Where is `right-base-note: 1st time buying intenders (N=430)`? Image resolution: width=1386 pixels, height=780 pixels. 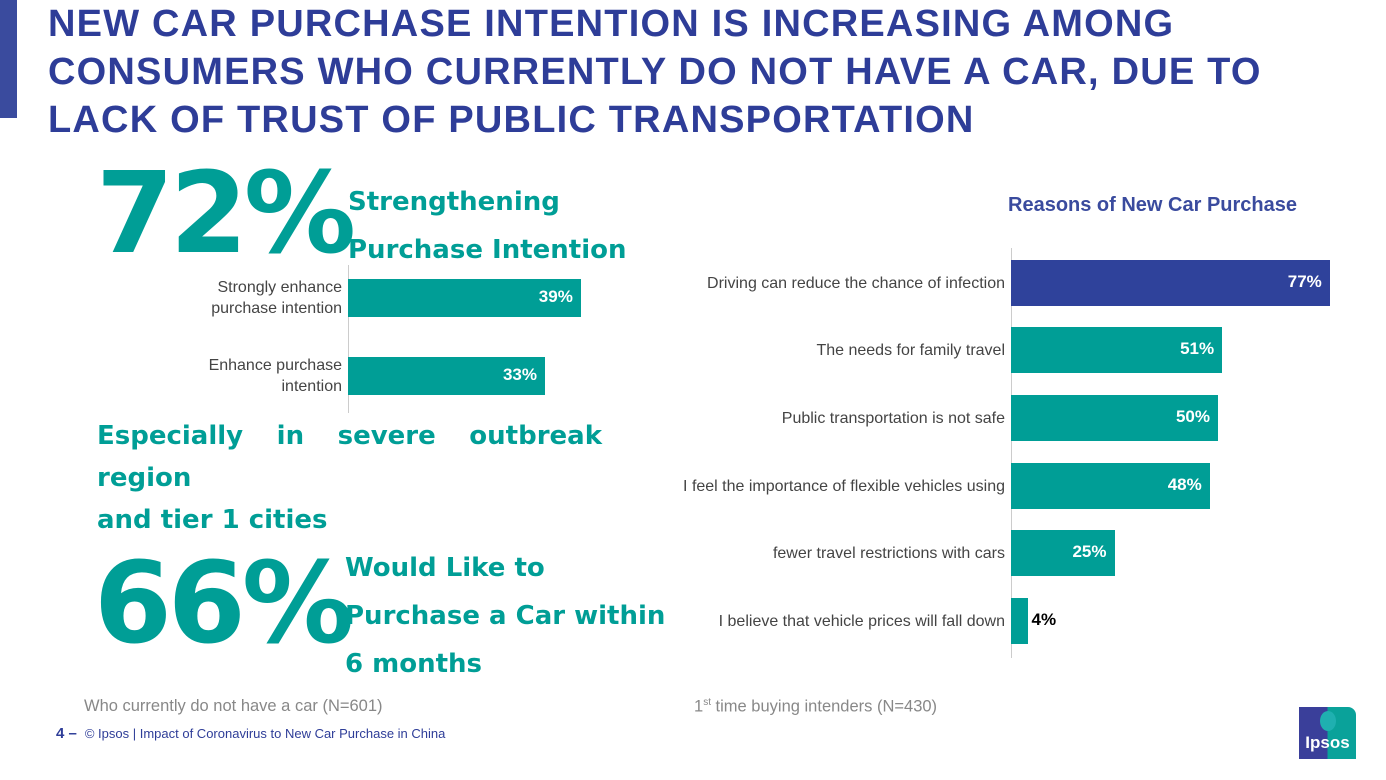
right-base-note: 1st time buying intenders (N=430) is located at coordinates (815, 707).